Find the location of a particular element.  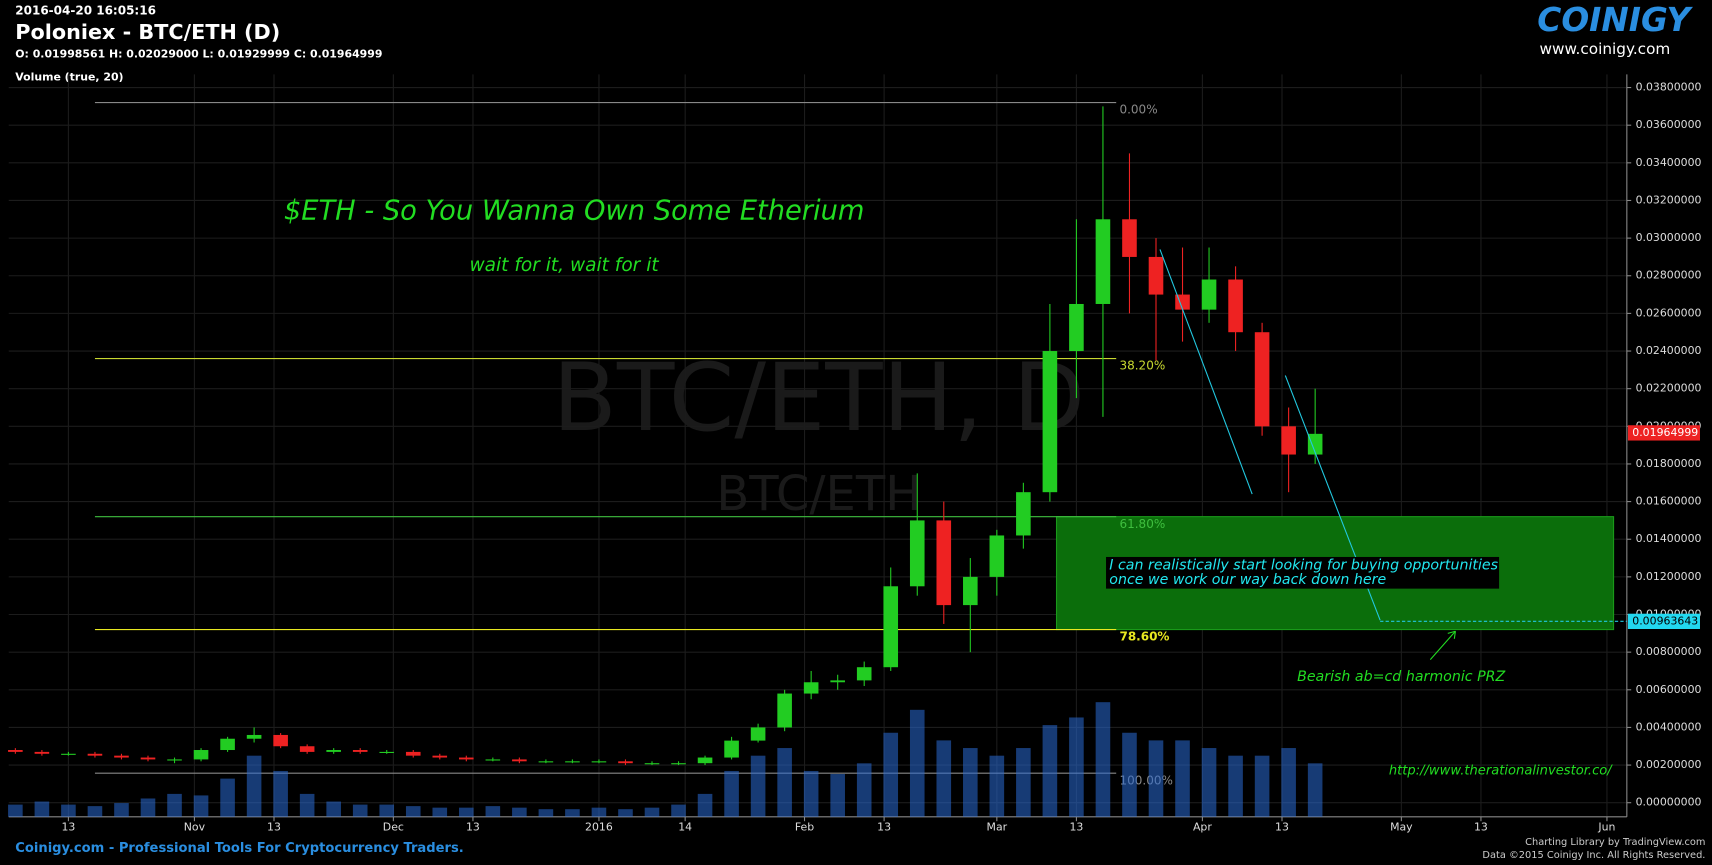

trendline is located at coordinates (1206, 372).